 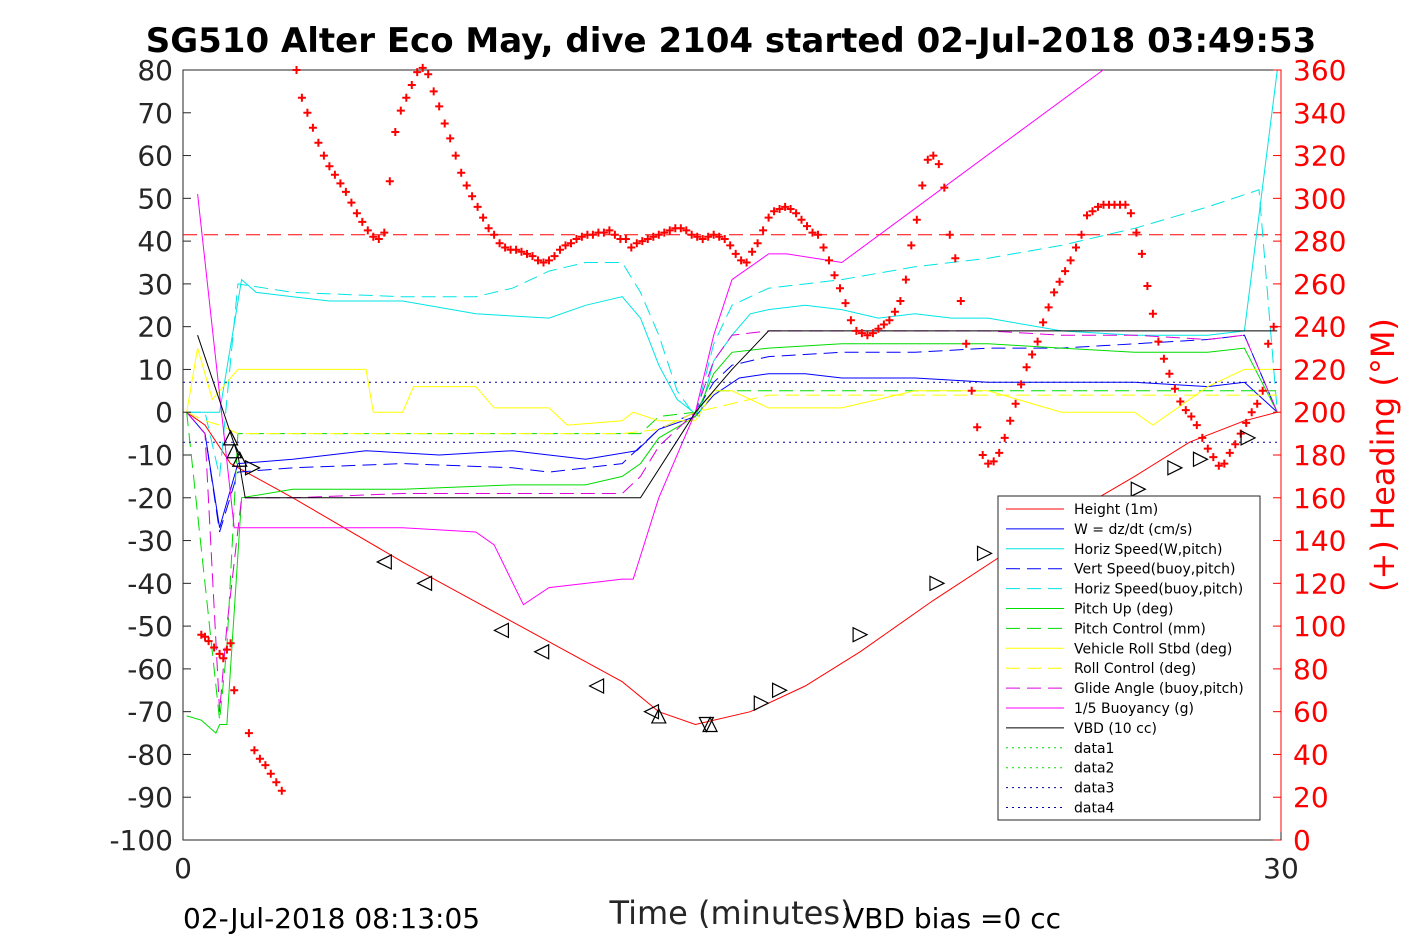 What do you see at coordinates (183, 868) in the screenshot?
I see `x-tick-label: 0` at bounding box center [183, 868].